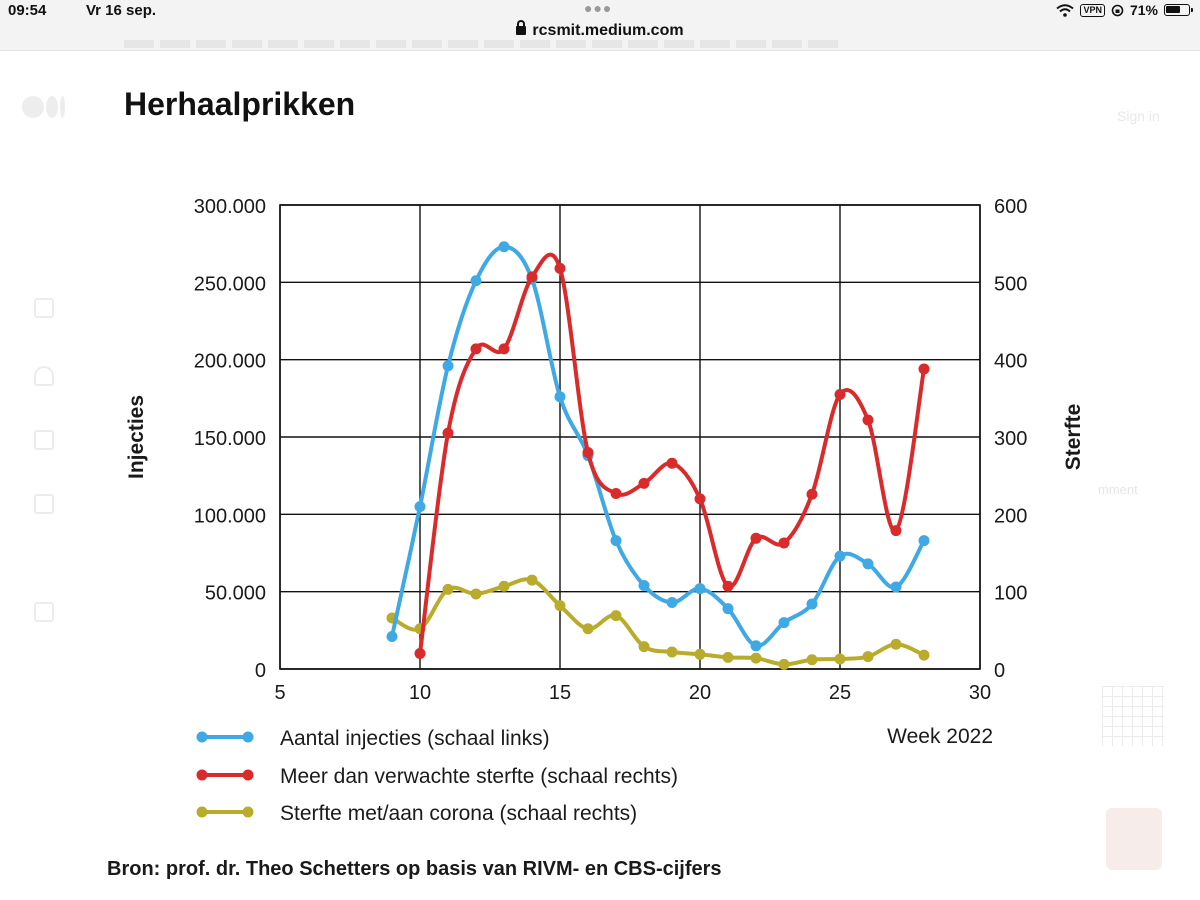 The width and height of the screenshot is (1200, 900). What do you see at coordinates (1117, 10) in the screenshot?
I see `orientation-lock-icon` at bounding box center [1117, 10].